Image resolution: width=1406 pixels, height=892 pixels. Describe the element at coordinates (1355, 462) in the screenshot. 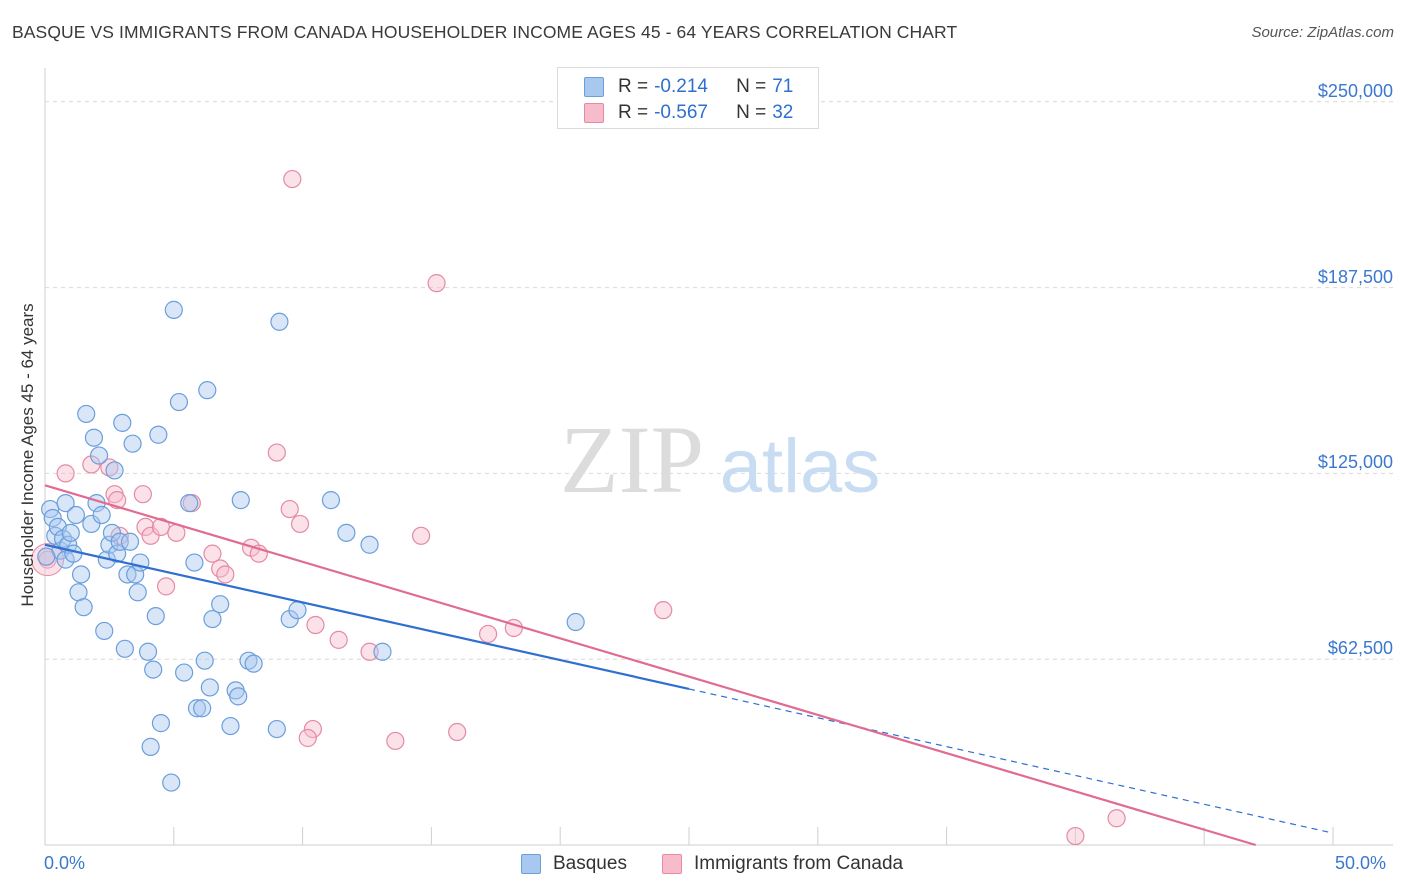

I see `y-tick-label: $125,000` at that location.